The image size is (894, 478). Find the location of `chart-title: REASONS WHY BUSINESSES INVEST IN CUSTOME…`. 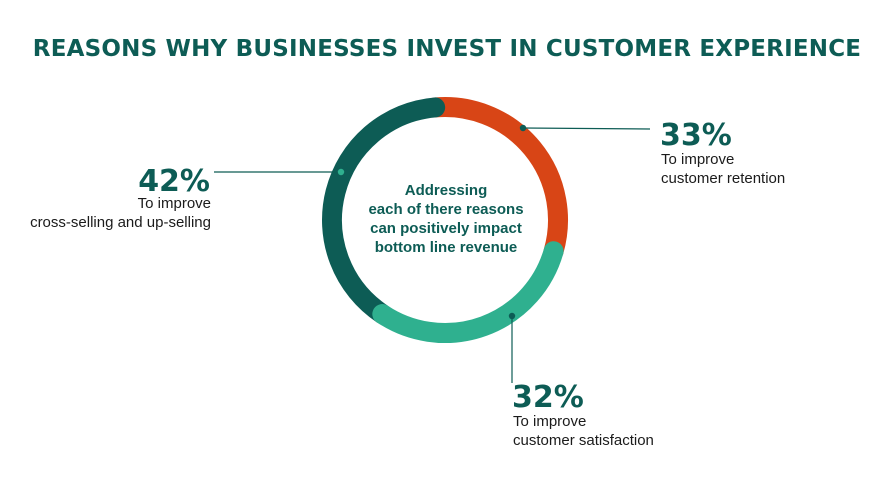

chart-title: REASONS WHY BUSINESSES INVEST IN CUSTOME… is located at coordinates (447, 49).